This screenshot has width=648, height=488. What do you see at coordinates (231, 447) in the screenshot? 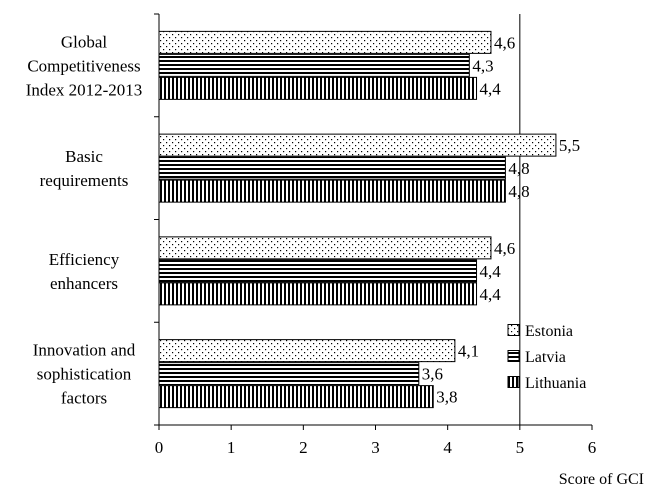
I see `x-tick-label: 1` at bounding box center [231, 447].